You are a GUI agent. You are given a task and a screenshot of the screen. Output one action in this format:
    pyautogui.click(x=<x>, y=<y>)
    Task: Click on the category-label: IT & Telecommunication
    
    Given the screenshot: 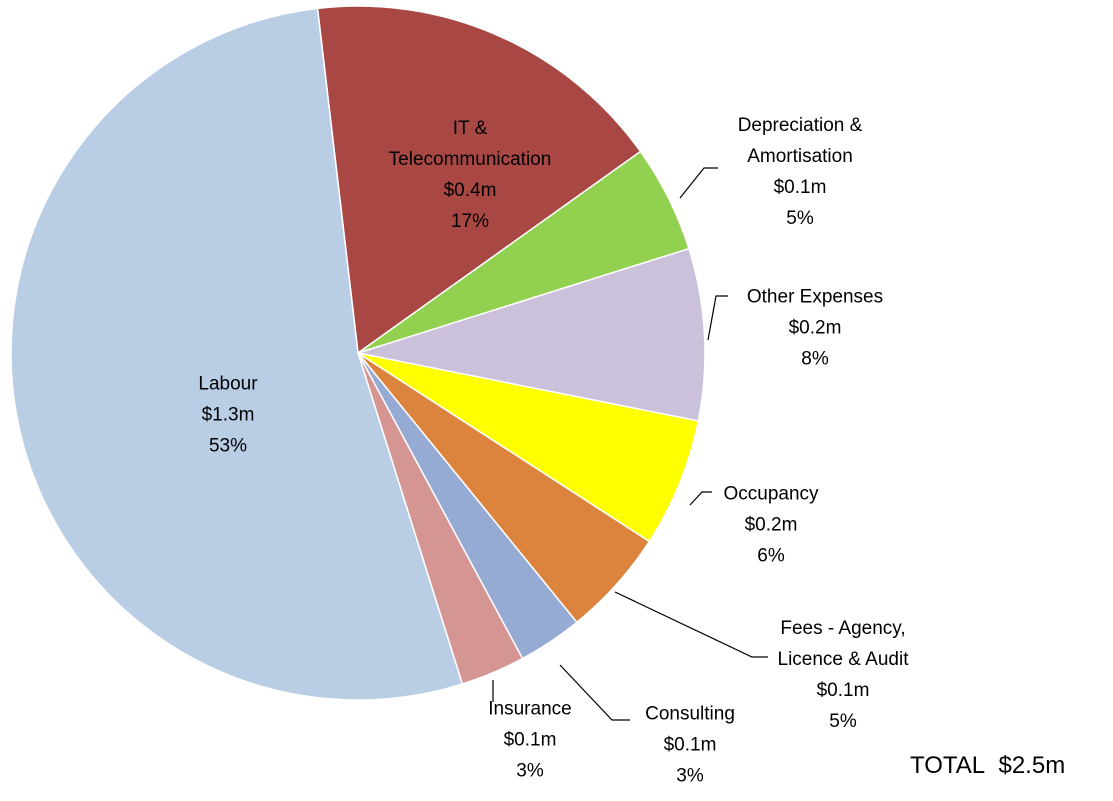 What is the action you would take?
    pyautogui.click(x=470, y=144)
    